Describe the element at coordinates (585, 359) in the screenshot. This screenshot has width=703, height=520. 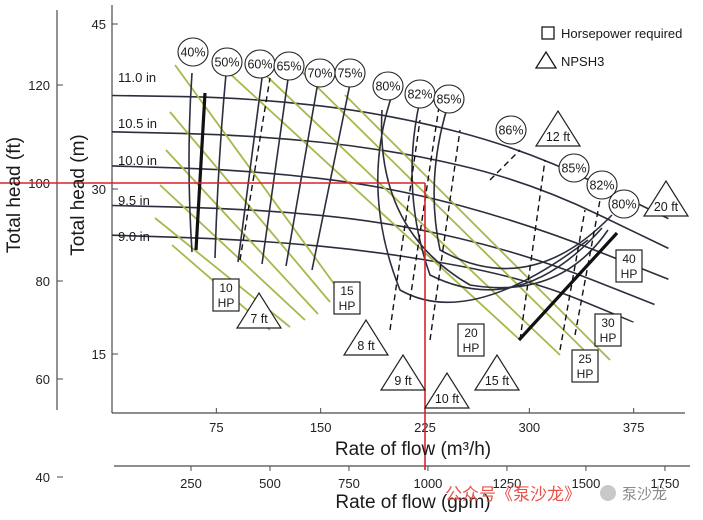
I see `hp-value: 25` at that location.